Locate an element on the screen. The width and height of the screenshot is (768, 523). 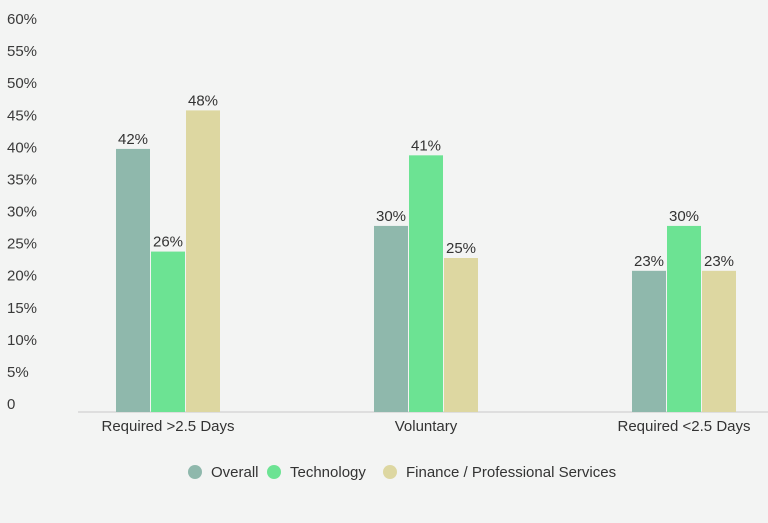
data-label: 41% is located at coordinates (426, 145).